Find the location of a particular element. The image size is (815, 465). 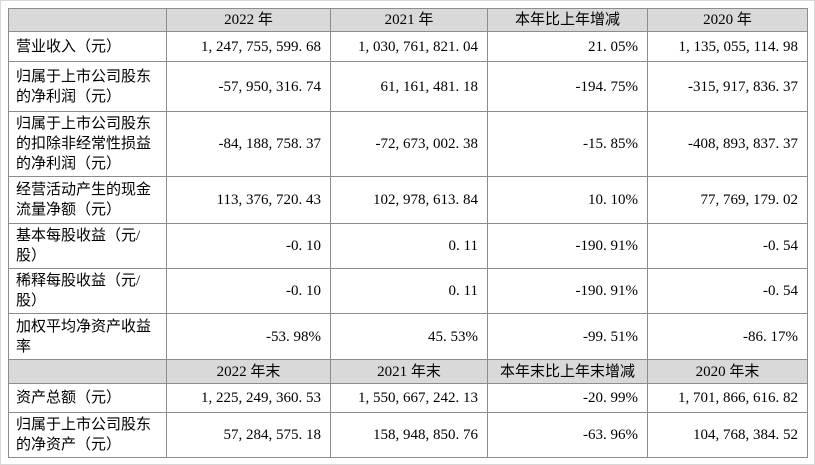

change-cell: -15. 85% is located at coordinates (567, 144).